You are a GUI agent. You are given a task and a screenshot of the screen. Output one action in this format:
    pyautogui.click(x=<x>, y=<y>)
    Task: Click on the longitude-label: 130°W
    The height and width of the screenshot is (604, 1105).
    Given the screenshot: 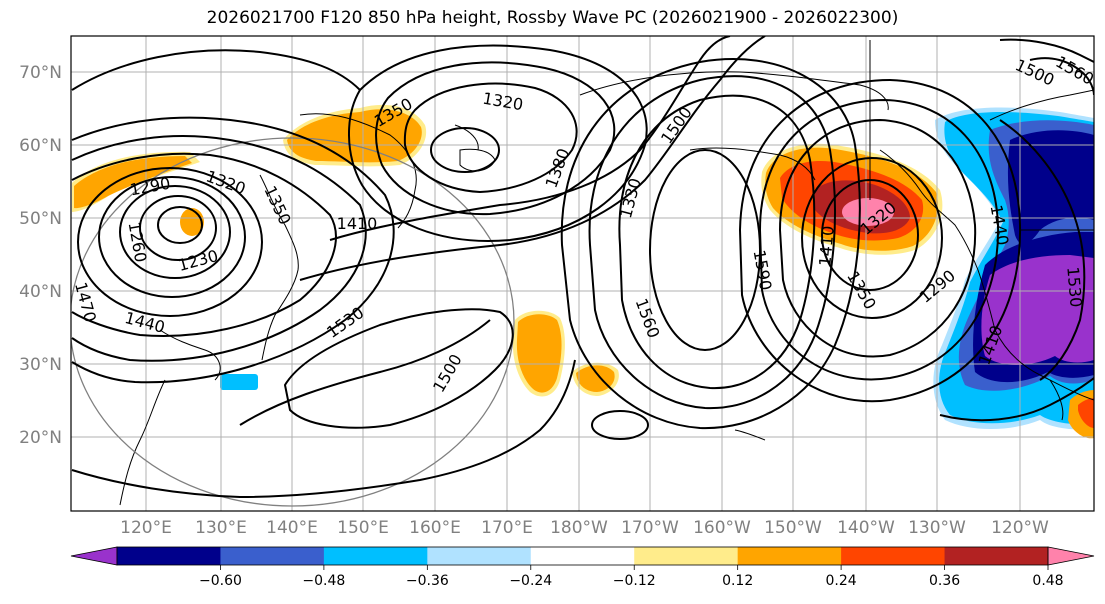 What is the action you would take?
    pyautogui.click(x=937, y=528)
    